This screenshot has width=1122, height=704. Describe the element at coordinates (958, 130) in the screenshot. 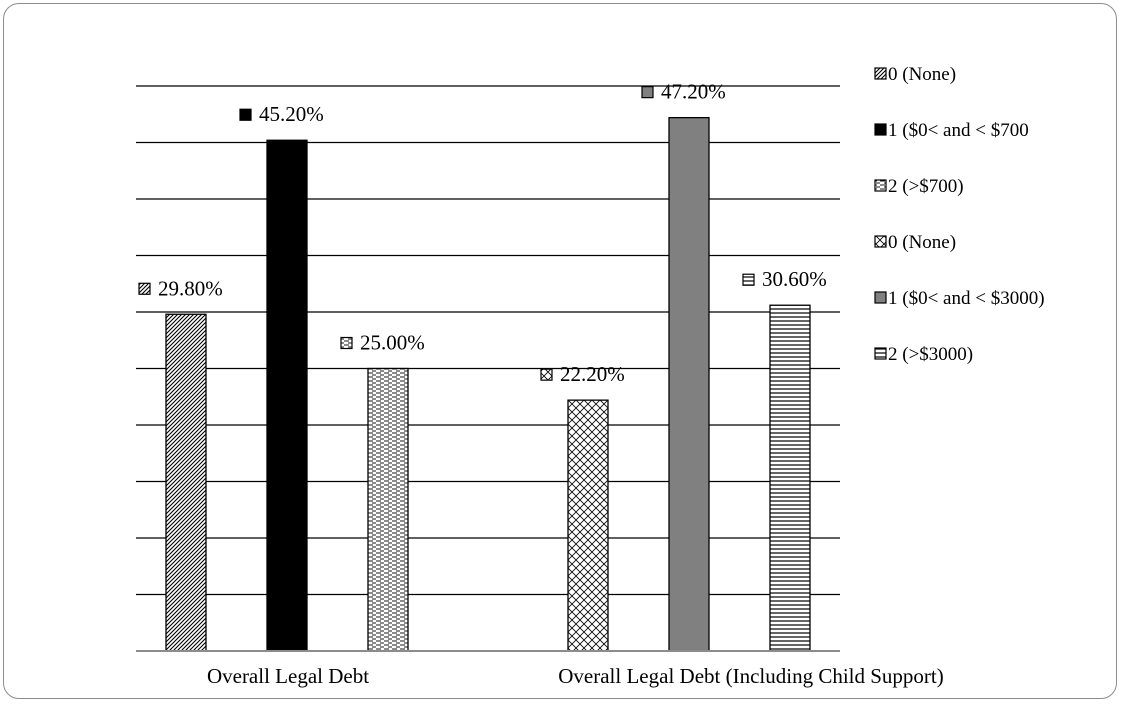

I see `legend-label: 1 ($0< and < $700` at that location.